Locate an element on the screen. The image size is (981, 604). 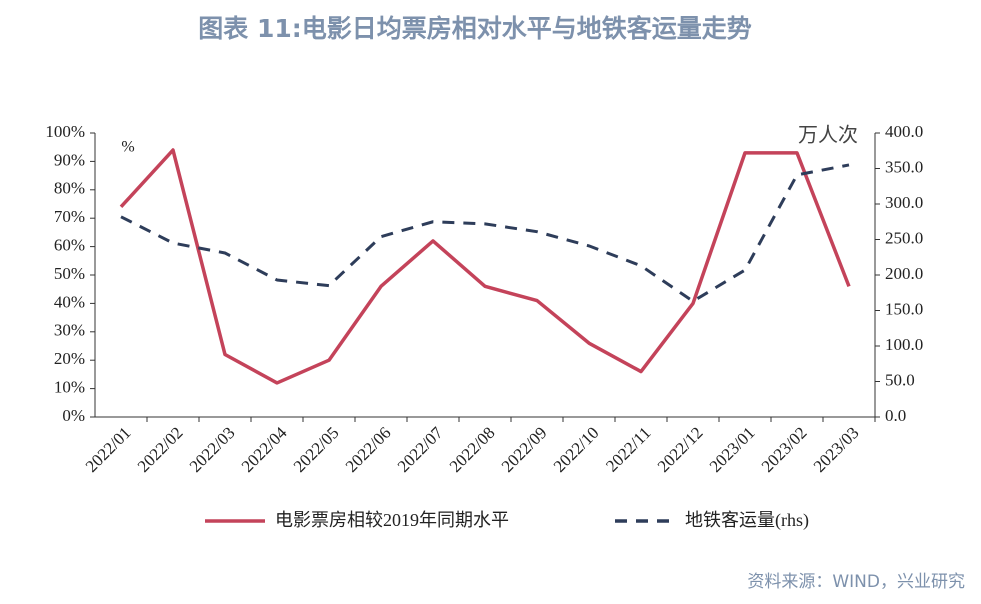
y-tick-label: 10% is located at coordinates (69, 387).